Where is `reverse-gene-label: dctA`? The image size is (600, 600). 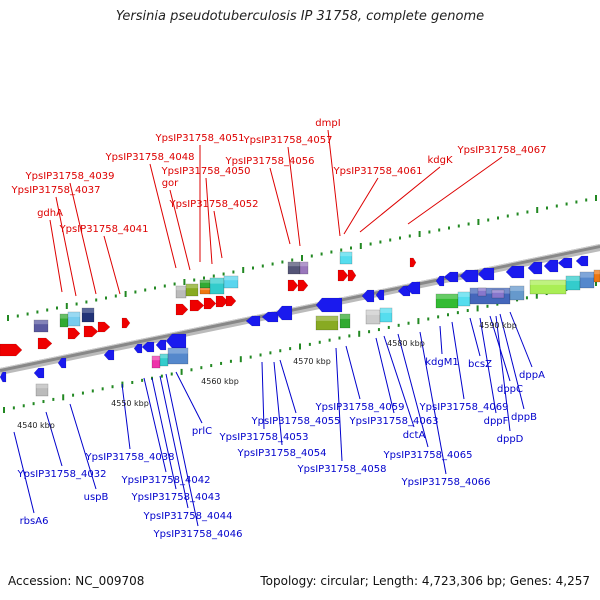
reverse-gene-label: dctA is located at coordinates (414, 435).